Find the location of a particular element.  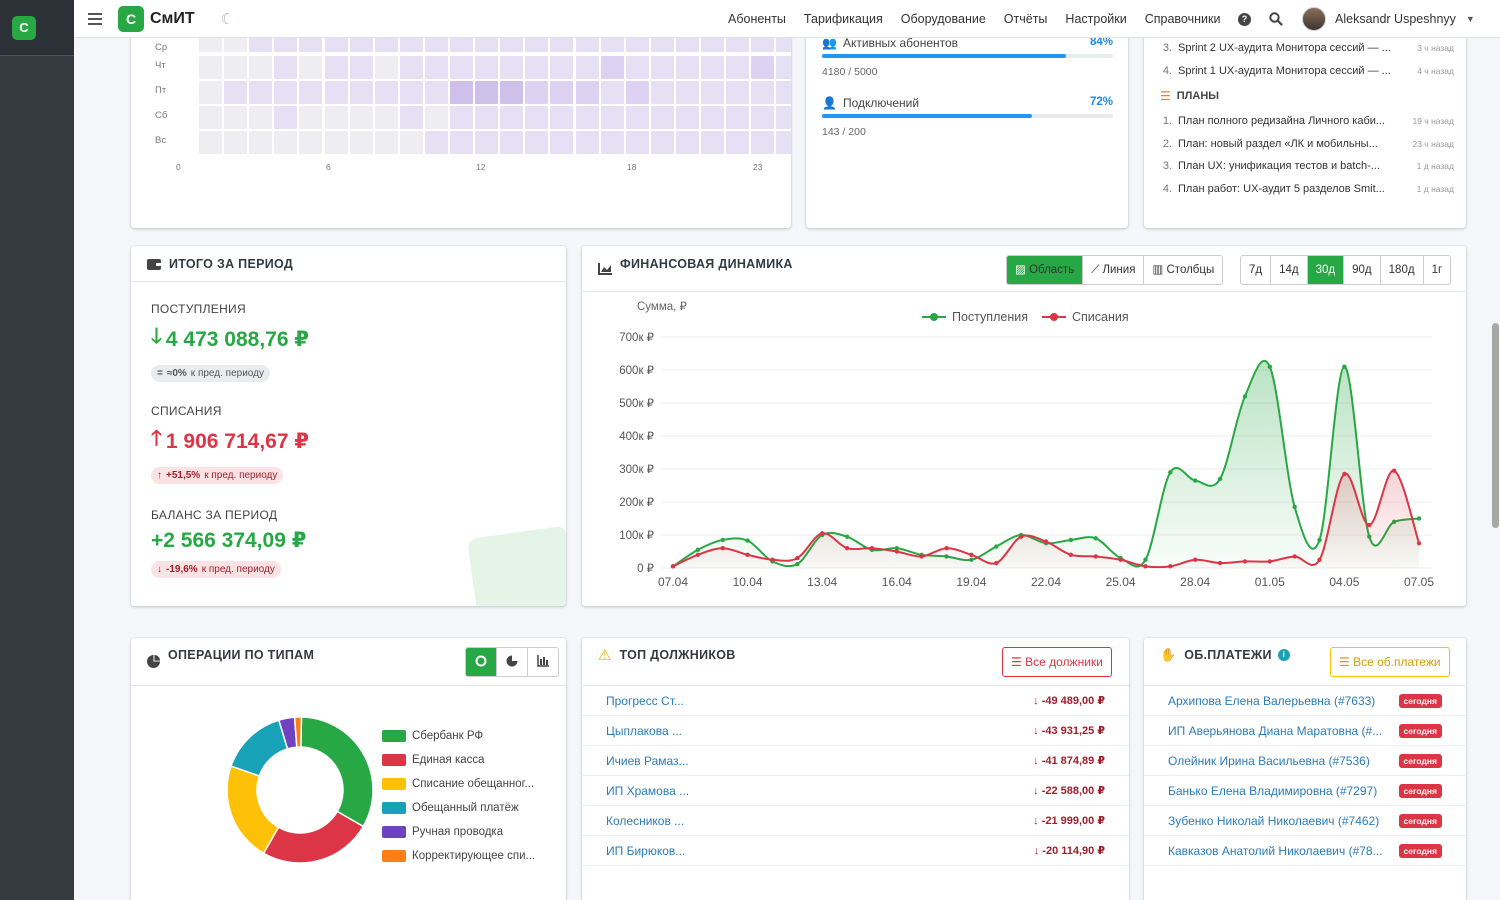

bar-view-button is located at coordinates (543, 662).